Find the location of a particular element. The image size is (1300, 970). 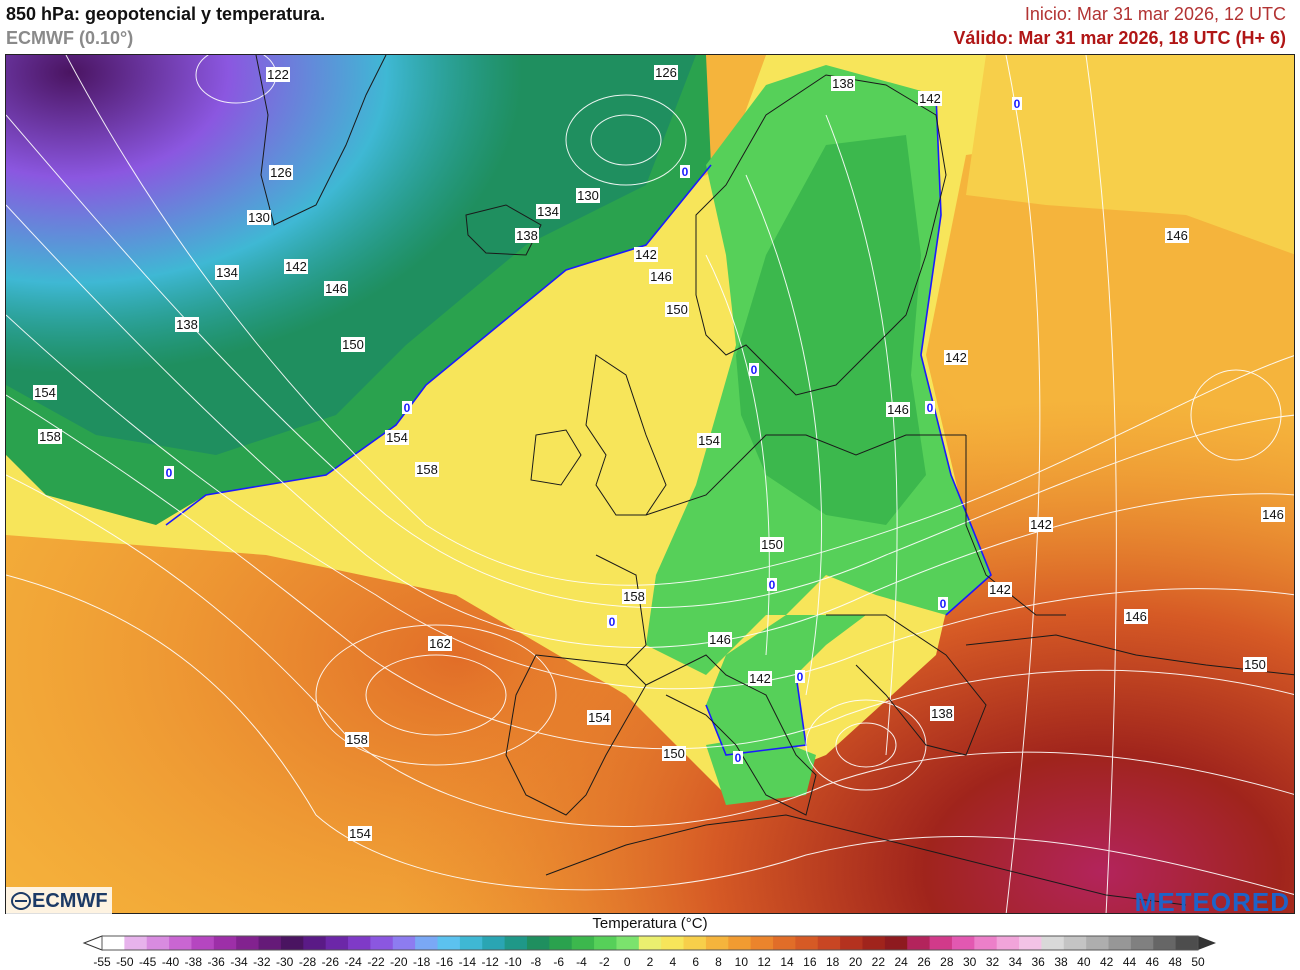

legend-tick-label: 6 is located at coordinates (695, 962).